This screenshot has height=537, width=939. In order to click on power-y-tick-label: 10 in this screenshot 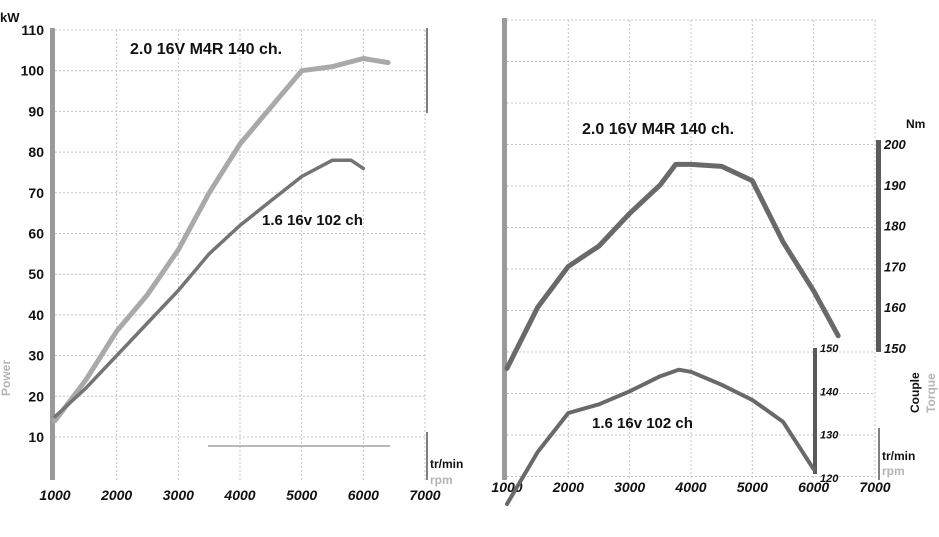, I will do `click(36, 437)`.